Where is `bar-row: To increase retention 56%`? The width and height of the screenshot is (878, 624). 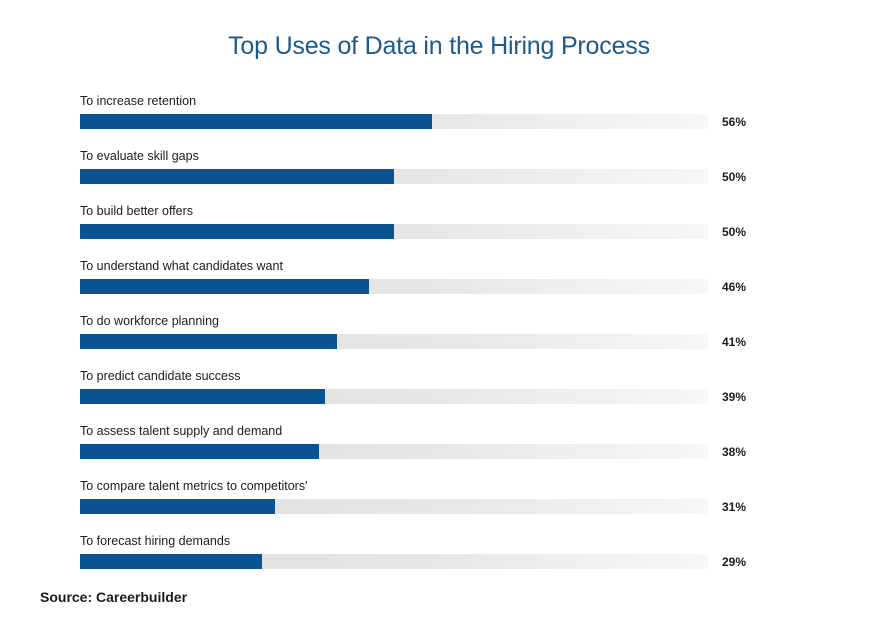
bar-row: To increase retention 56% is located at coordinates (430, 121).